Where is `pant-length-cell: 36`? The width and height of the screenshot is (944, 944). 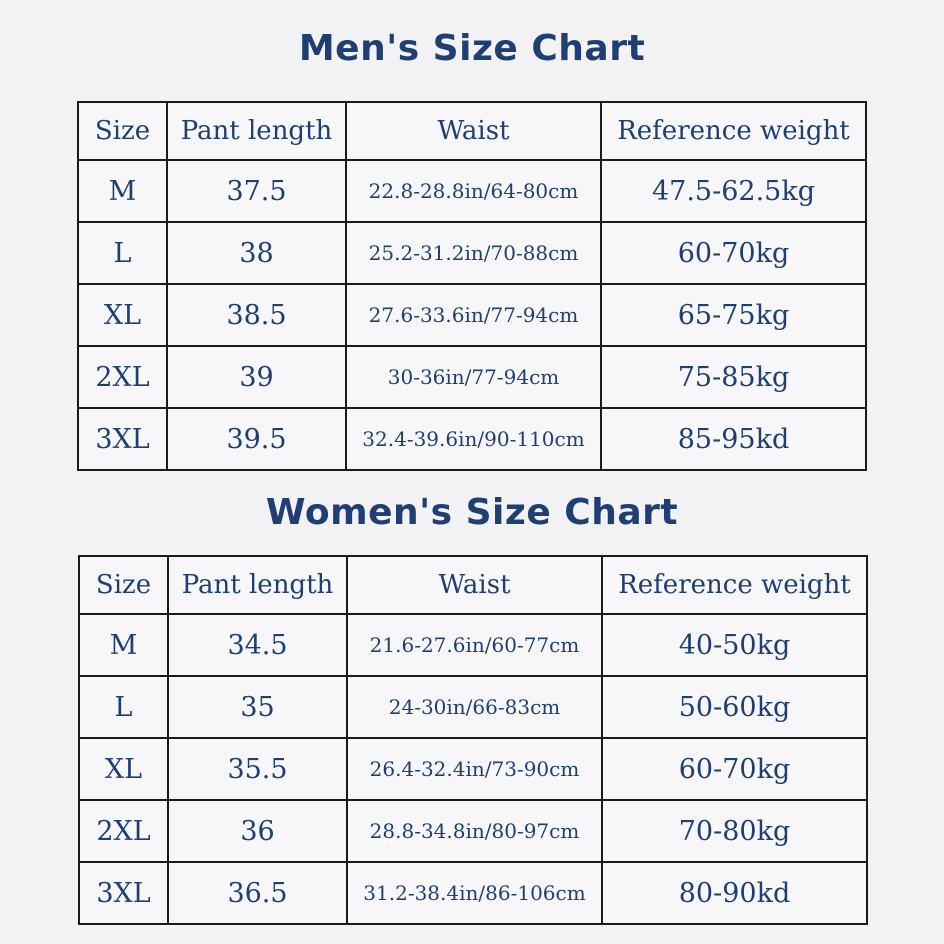 pant-length-cell: 36 is located at coordinates (257, 831).